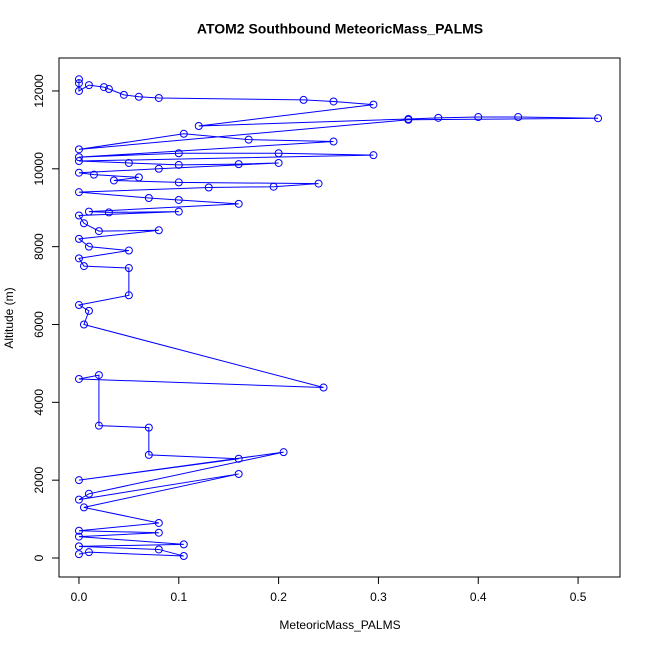 The image size is (650, 655). I want to click on y-tick-label: 4000, so click(39, 402).